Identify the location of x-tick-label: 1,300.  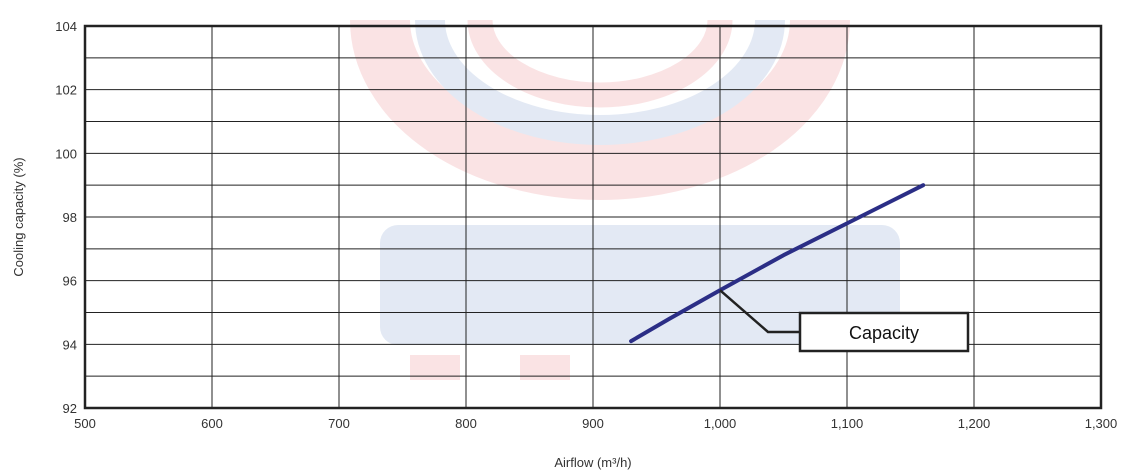
(1101, 423).